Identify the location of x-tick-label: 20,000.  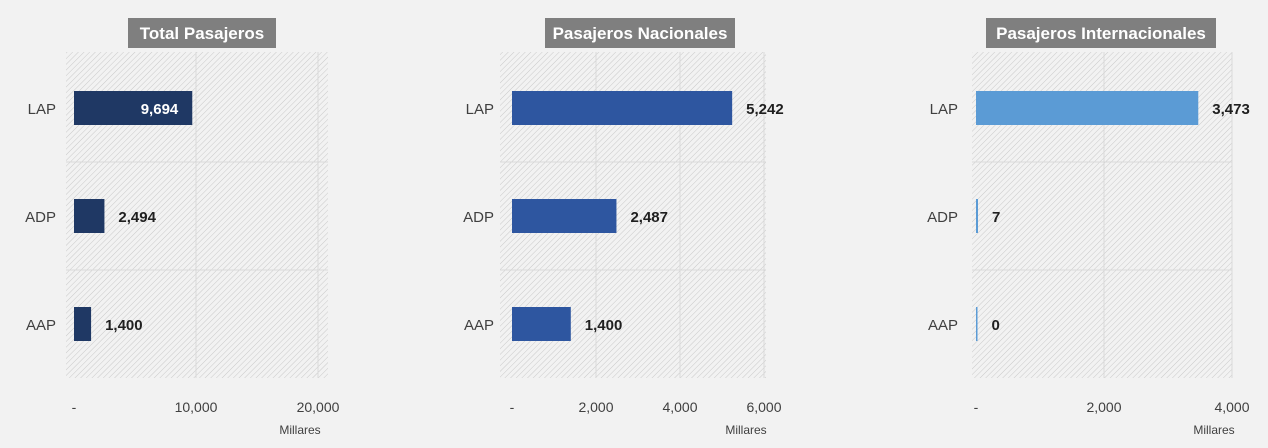
(318, 407).